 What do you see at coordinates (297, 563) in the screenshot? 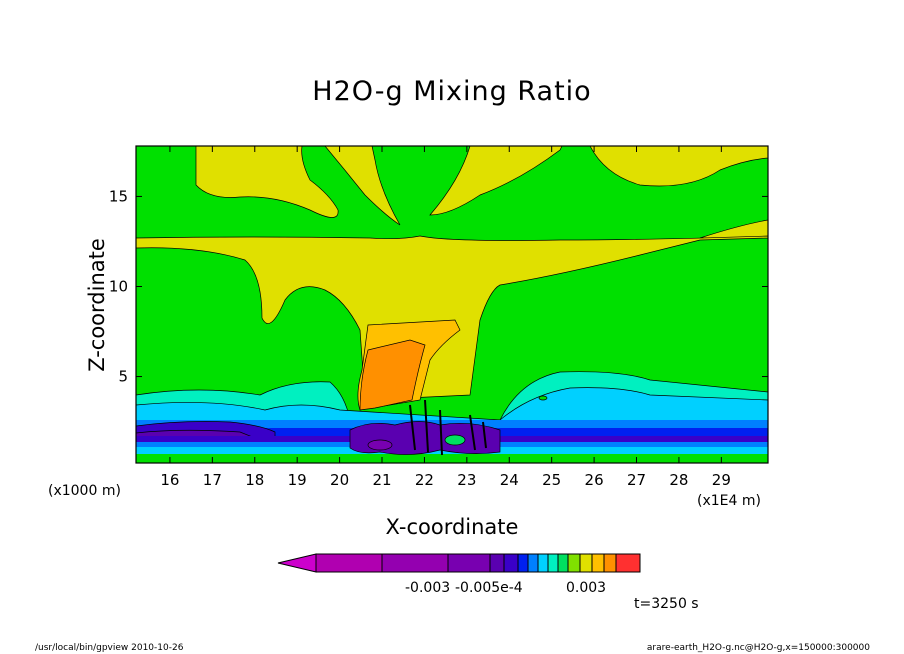
I see `colorbar-left-arrow` at bounding box center [297, 563].